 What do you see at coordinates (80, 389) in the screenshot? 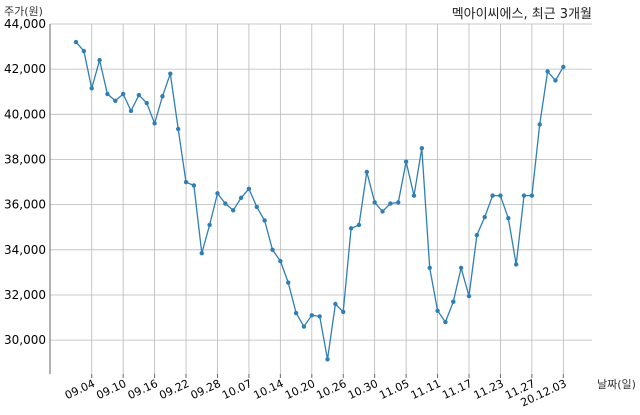
I see `x-tick-label: 09.04` at bounding box center [80, 389].